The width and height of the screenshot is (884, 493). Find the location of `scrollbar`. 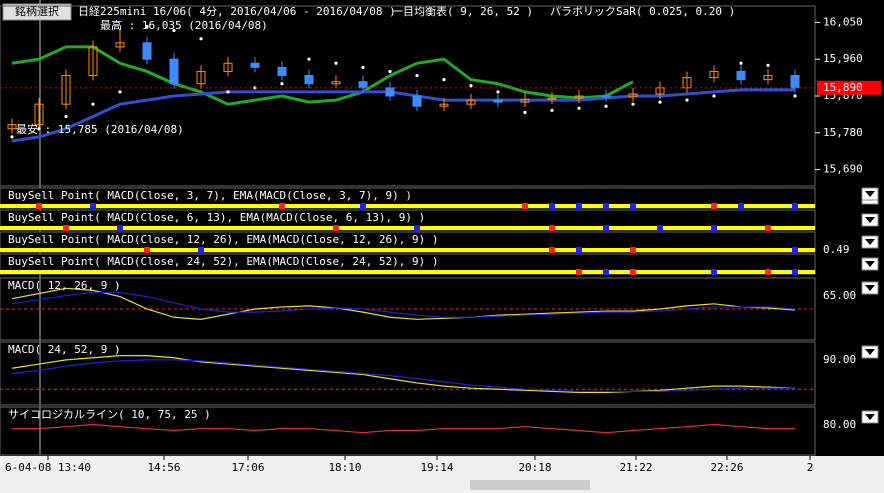

scrollbar is located at coordinates (530, 485).